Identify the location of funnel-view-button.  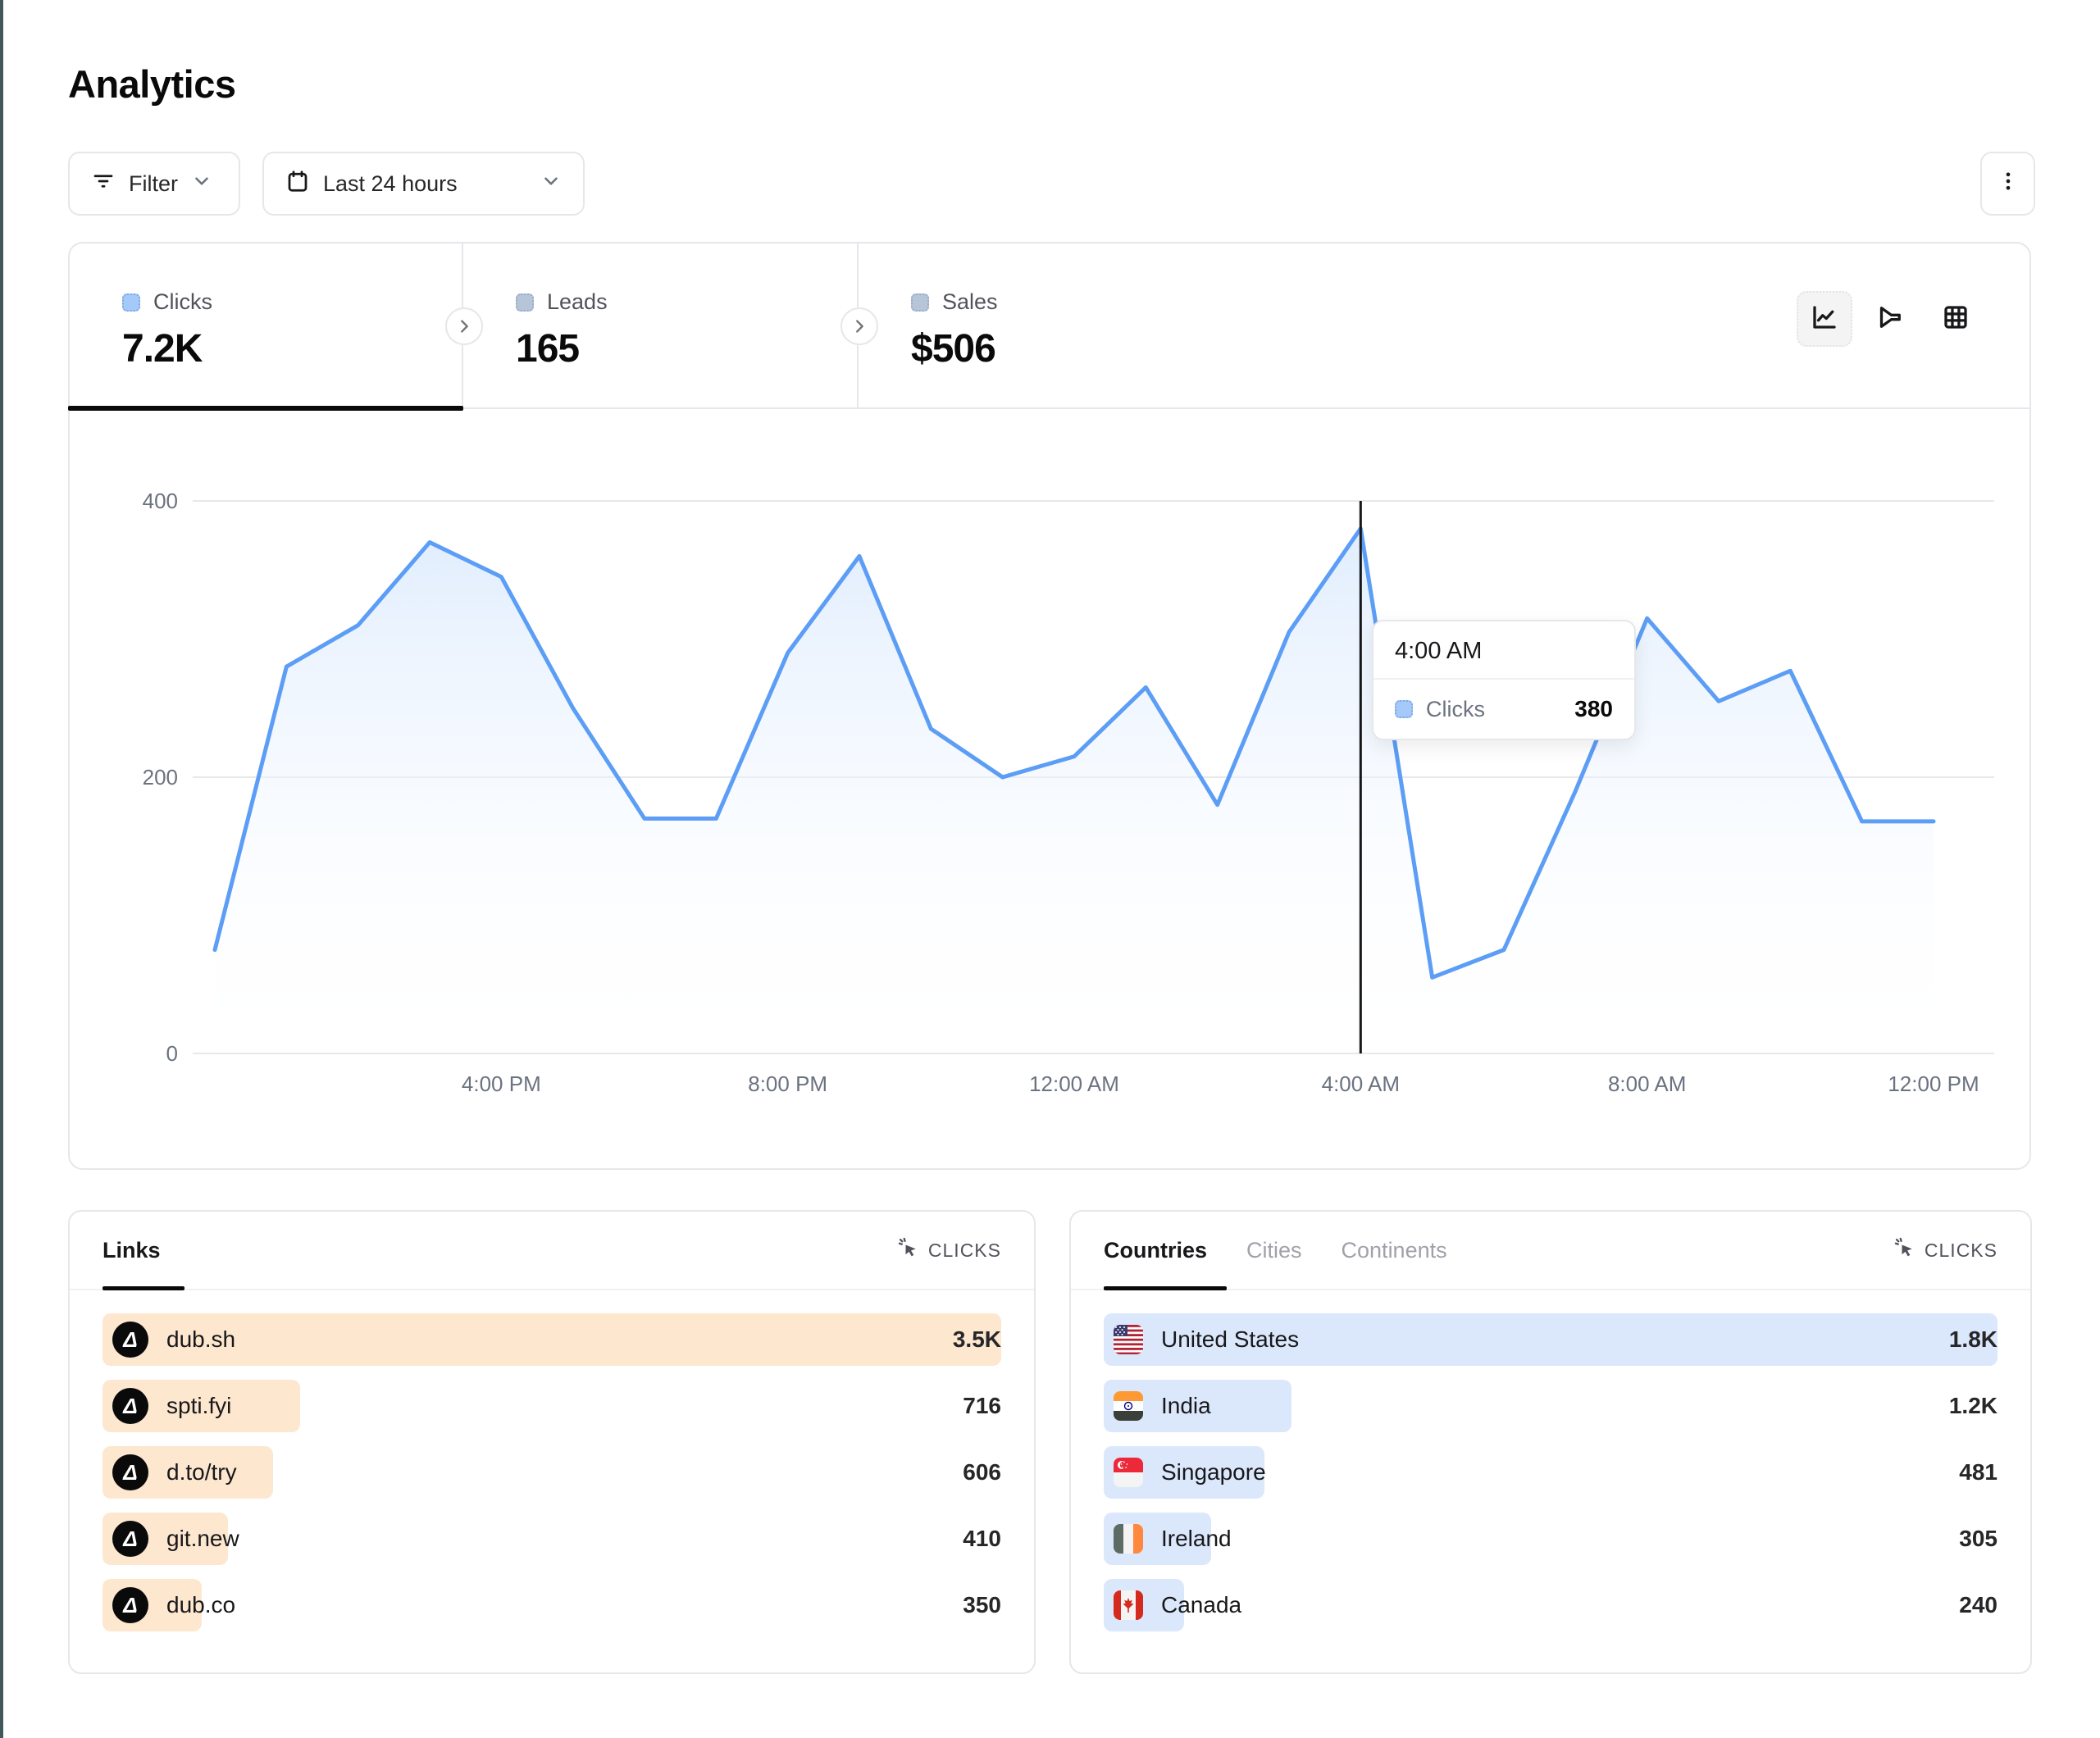
(1890, 319).